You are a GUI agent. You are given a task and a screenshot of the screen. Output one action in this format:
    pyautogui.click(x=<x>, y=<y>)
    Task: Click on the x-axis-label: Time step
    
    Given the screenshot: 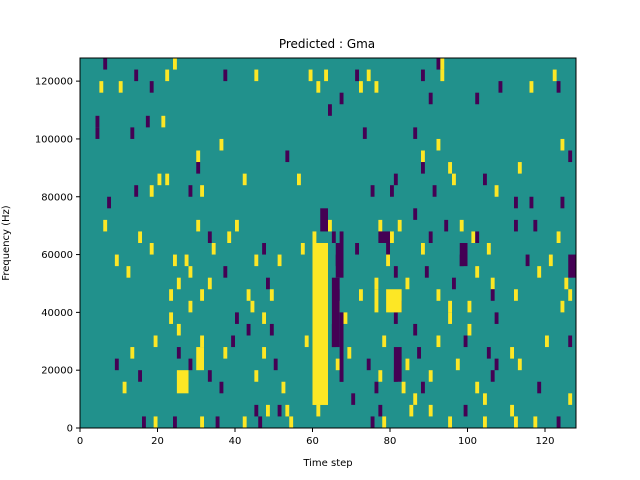 What is the action you would take?
    pyautogui.click(x=327, y=463)
    